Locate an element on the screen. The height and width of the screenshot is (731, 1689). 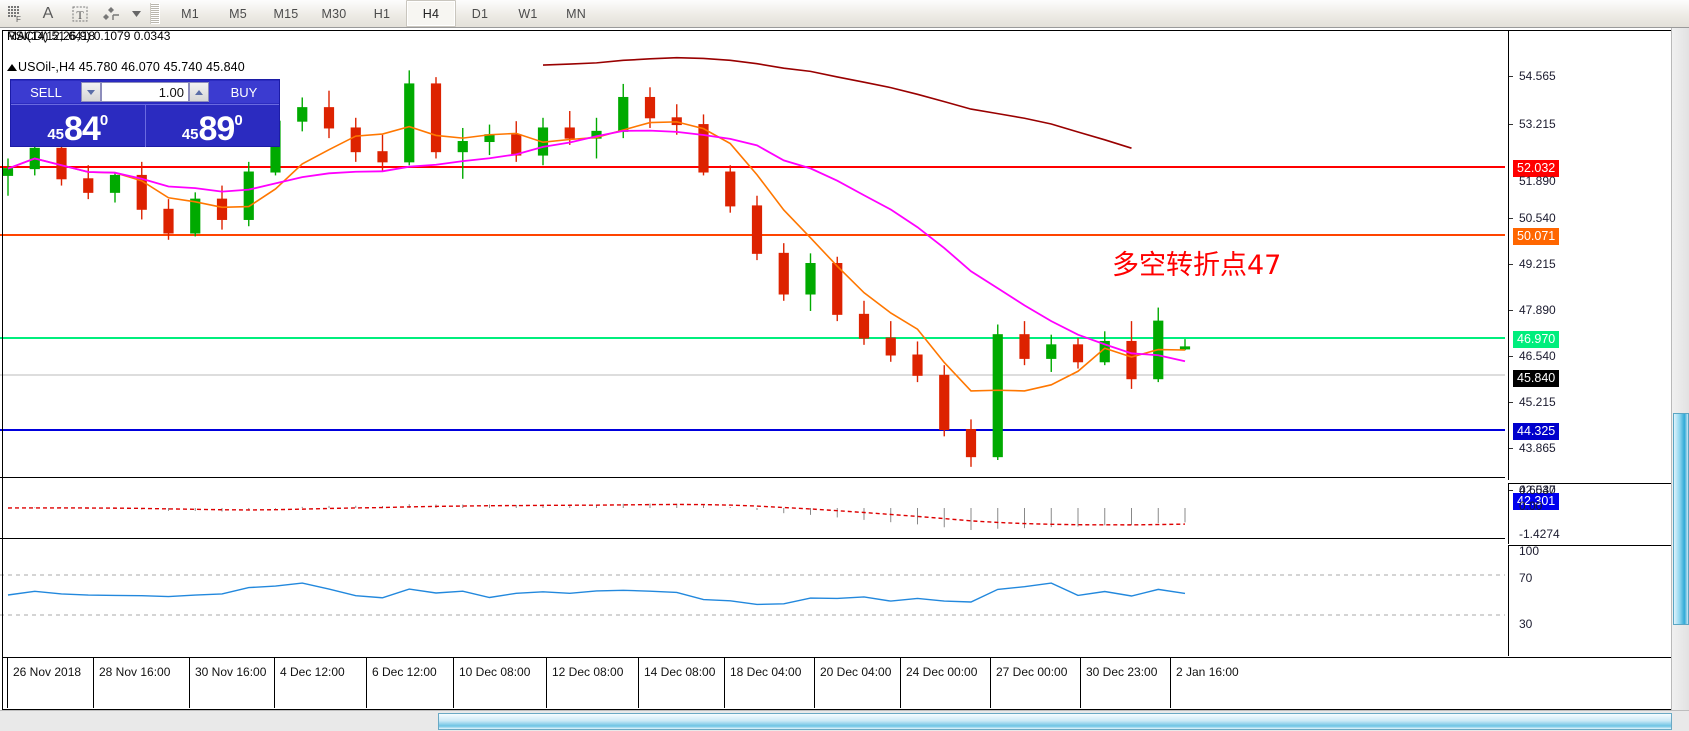
trade-panel-prices: 45 84 0 45 89 0 is located at coordinates (145, 125).